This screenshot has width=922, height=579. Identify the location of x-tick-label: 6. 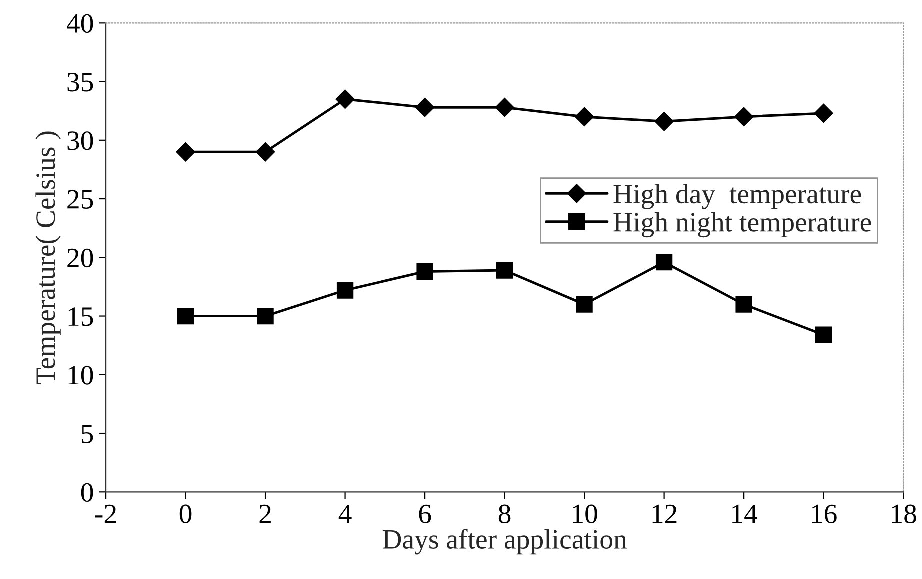
(425, 514).